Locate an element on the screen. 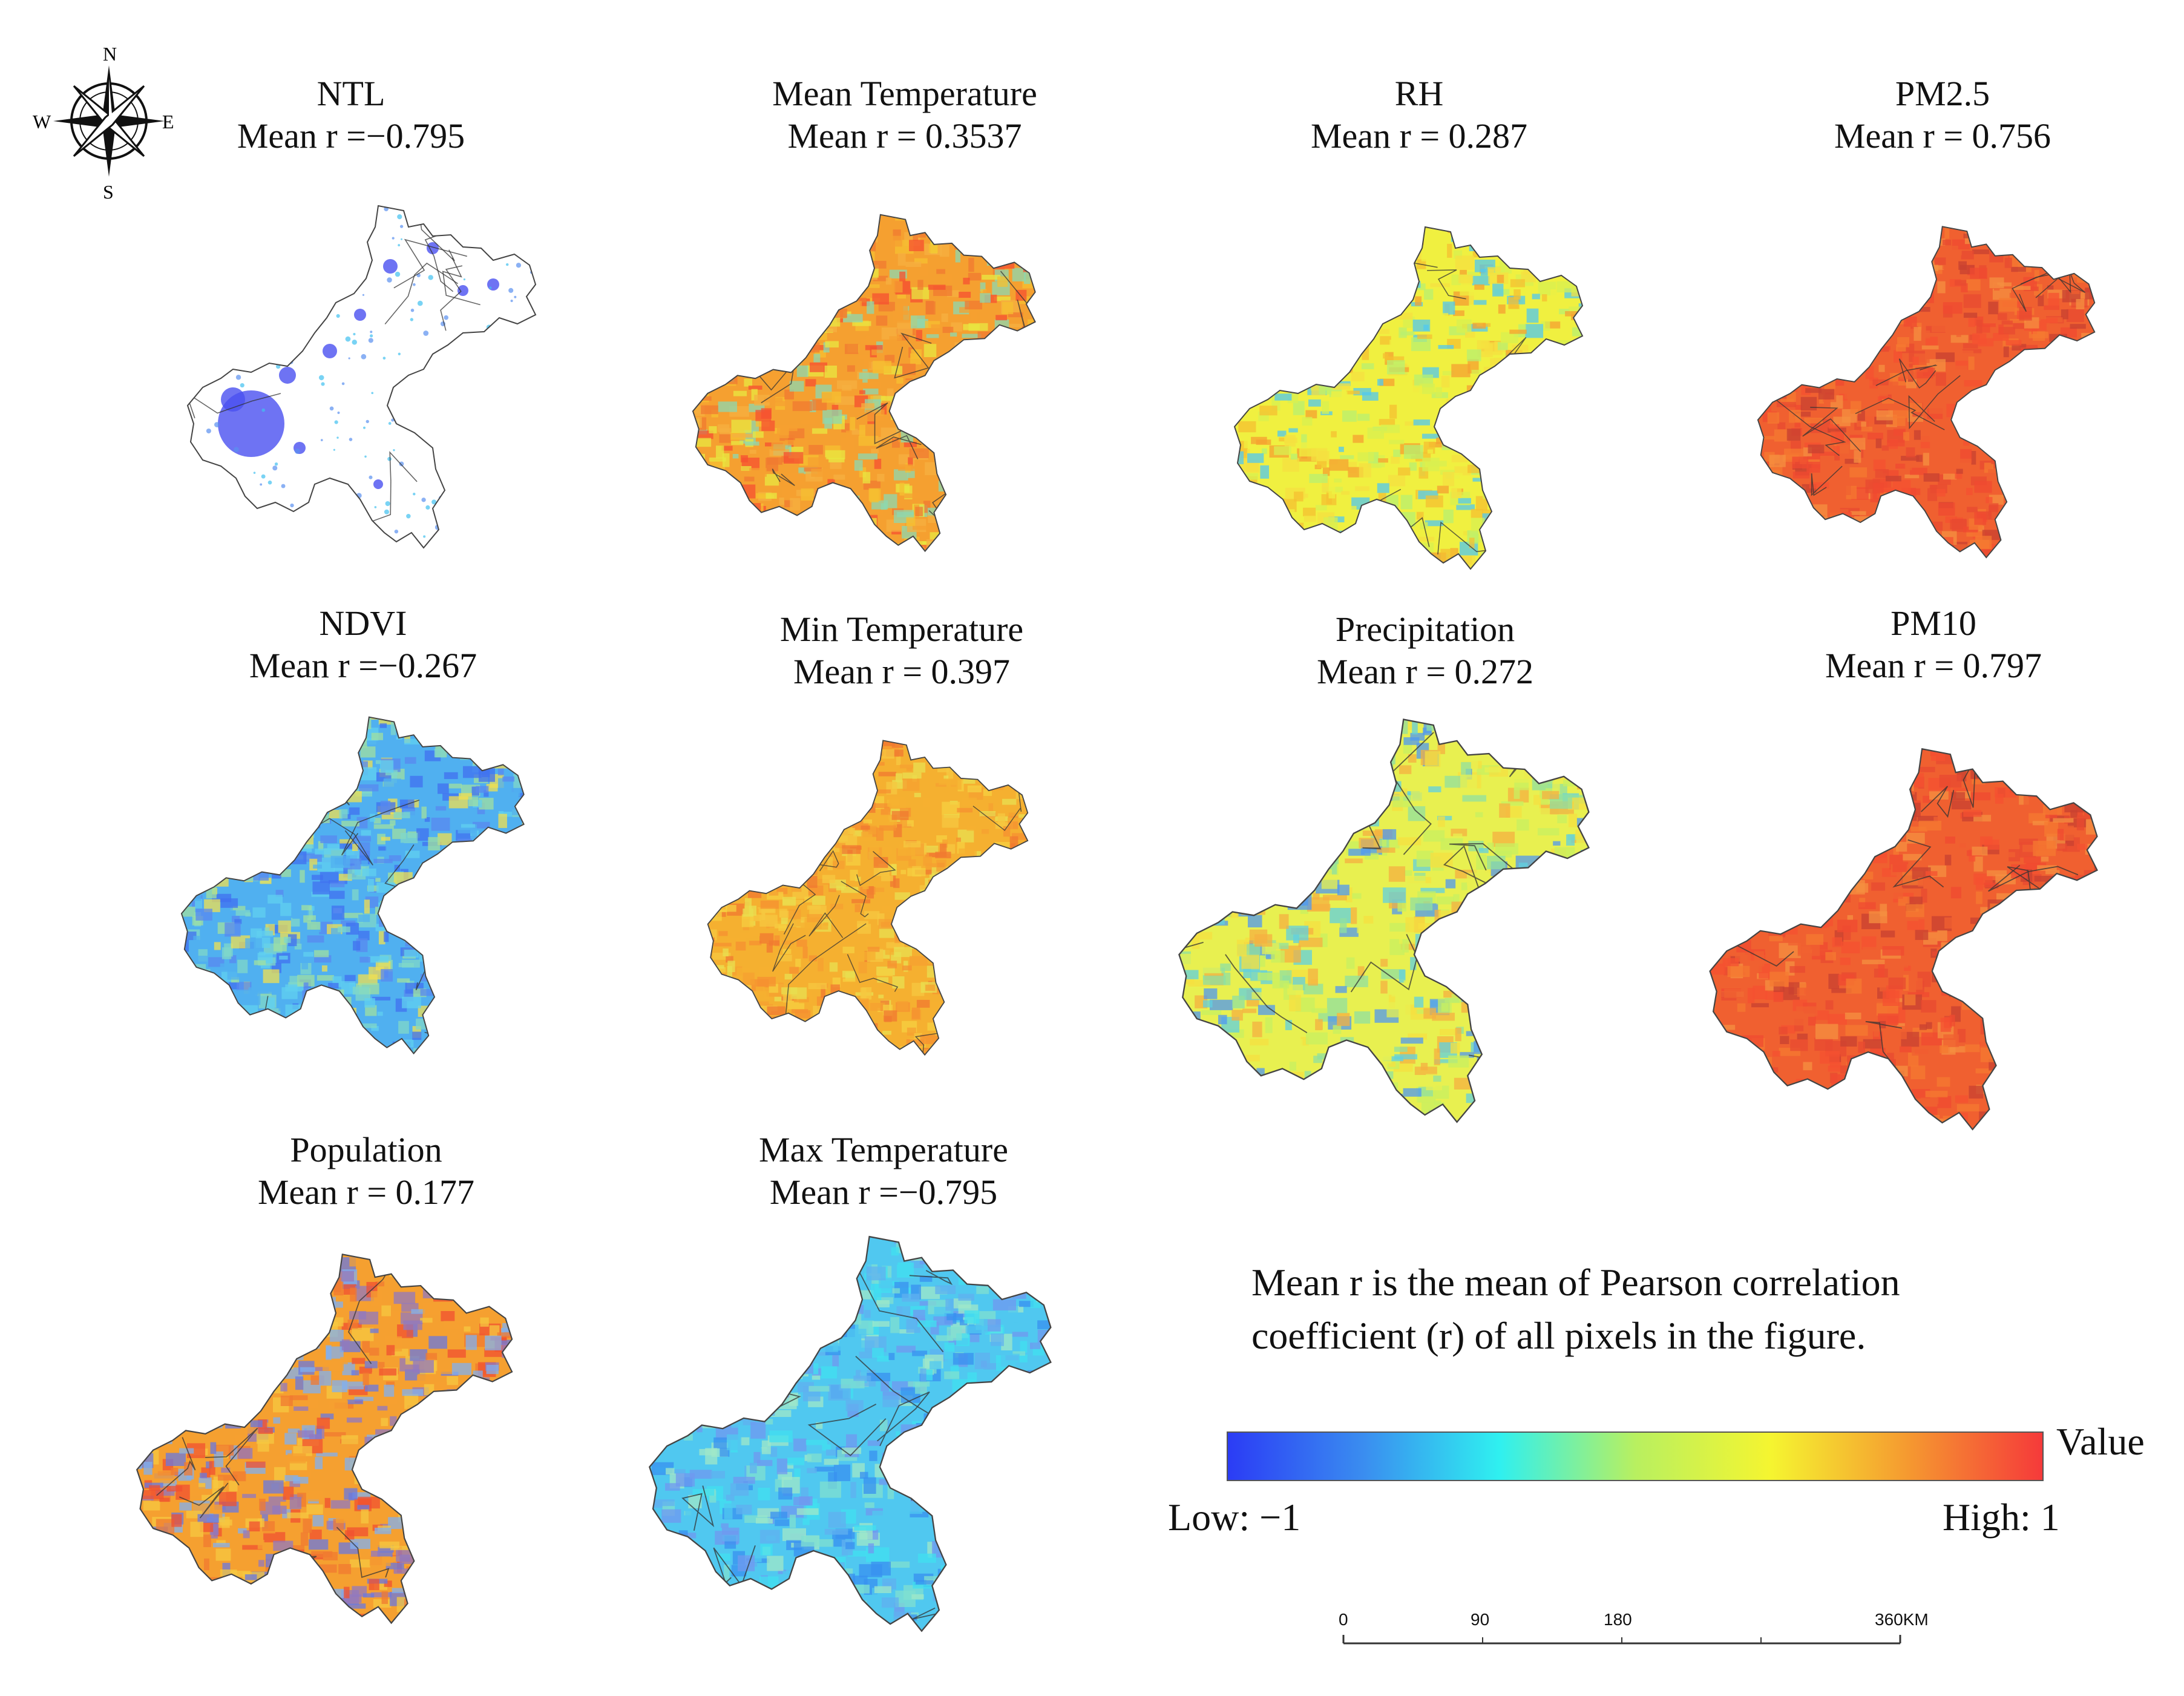  panel-title-rh: RH Mean r = 0.287 is located at coordinates (1419, 115).